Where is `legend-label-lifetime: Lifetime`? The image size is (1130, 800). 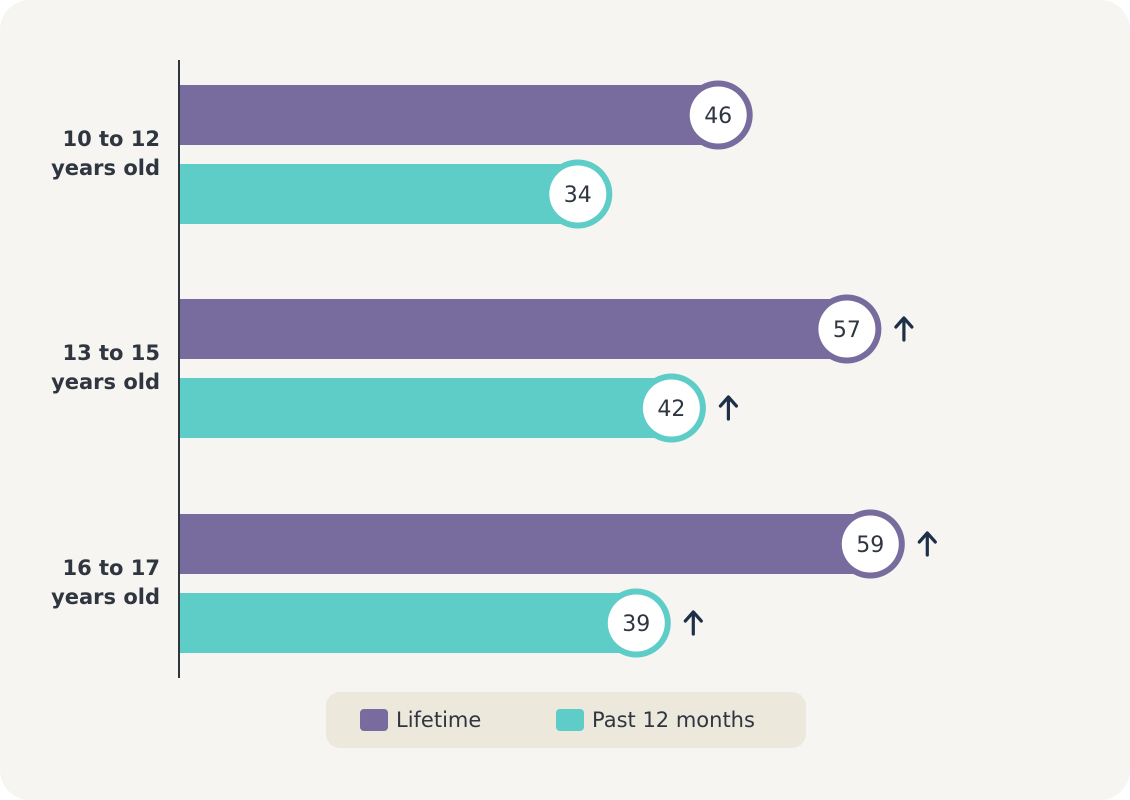 legend-label-lifetime: Lifetime is located at coordinates (439, 720).